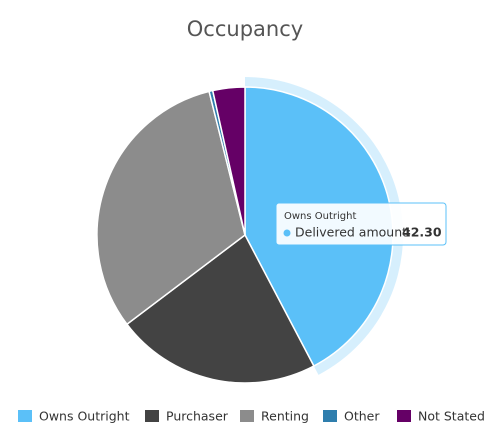  What do you see at coordinates (197, 416) in the screenshot?
I see `legend-label: Purchaser` at bounding box center [197, 416].